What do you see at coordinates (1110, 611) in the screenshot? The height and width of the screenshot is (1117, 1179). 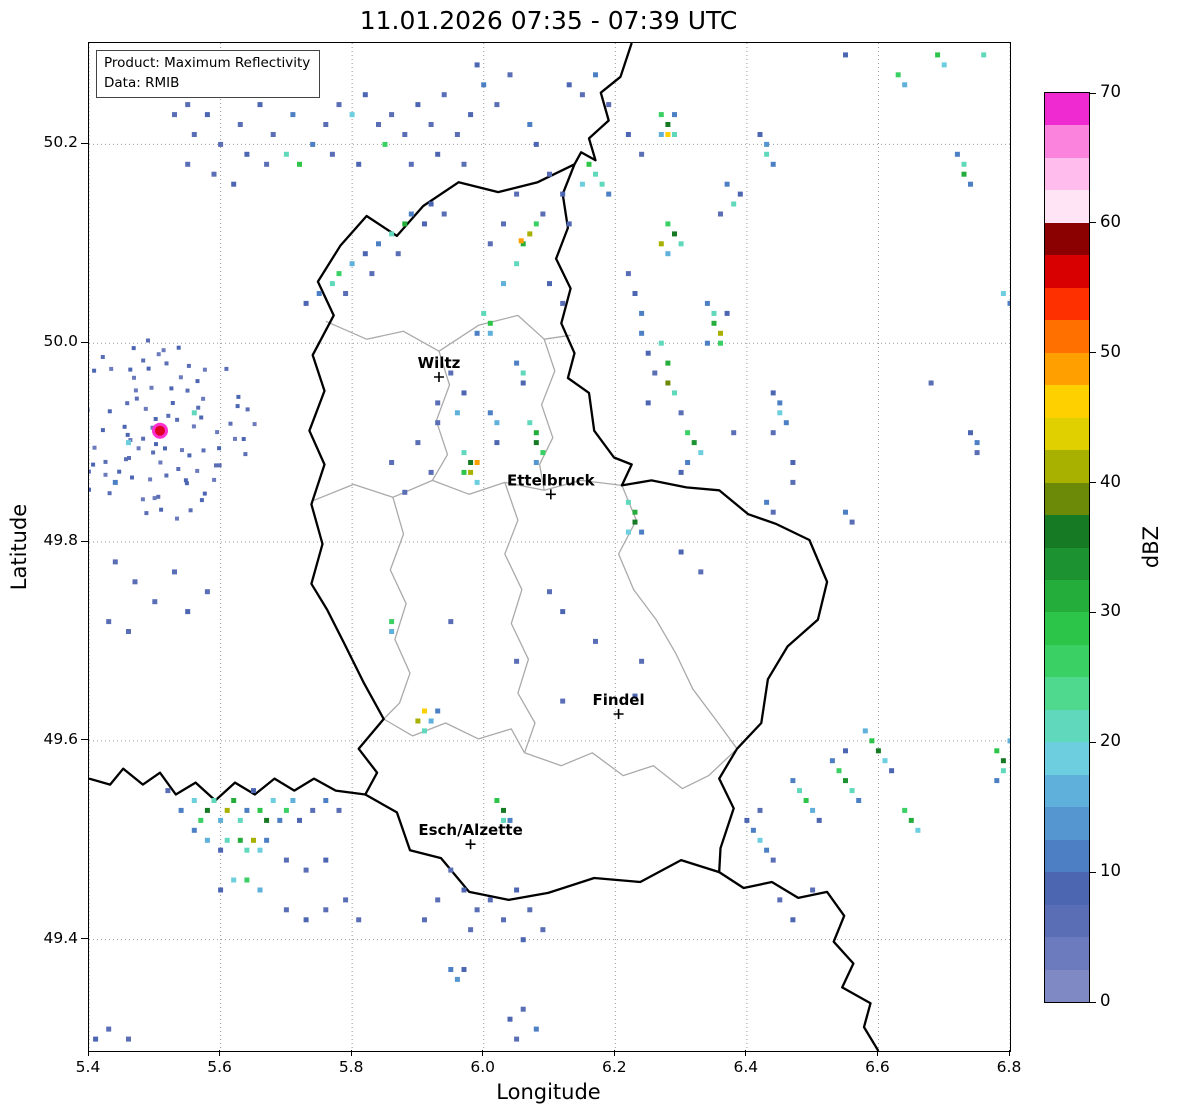 I see `colorbar-tick-label: 30` at bounding box center [1110, 611].